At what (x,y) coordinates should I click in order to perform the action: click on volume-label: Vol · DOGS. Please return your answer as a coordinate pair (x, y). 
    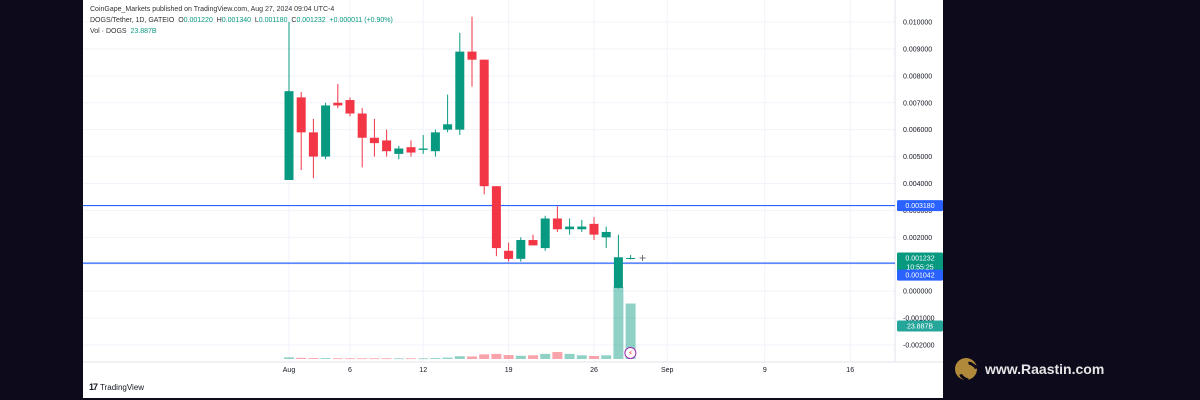
    Looking at the image, I should click on (108, 31).